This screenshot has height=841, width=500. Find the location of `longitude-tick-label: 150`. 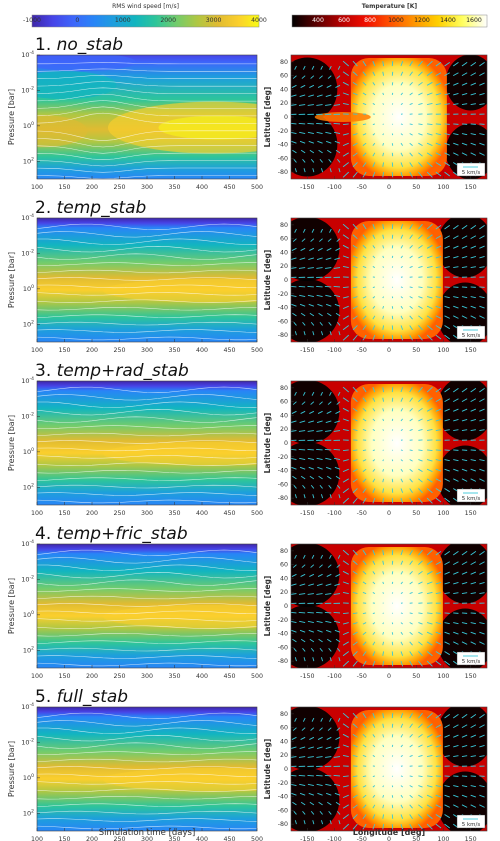

longitude-tick-label: 150 is located at coordinates (471, 350).